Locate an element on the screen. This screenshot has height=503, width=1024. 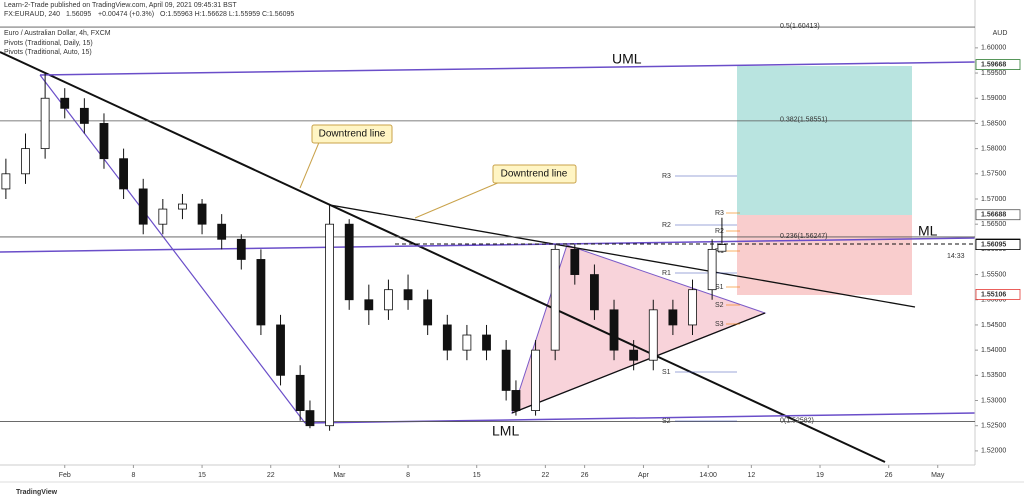
y-tick-label: 1.59000 is located at coordinates (993, 98).